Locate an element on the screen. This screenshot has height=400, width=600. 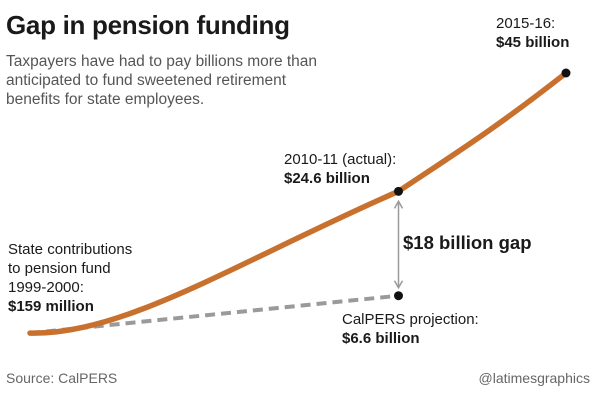
annotation-start-value: $159 million is located at coordinates (51, 306).